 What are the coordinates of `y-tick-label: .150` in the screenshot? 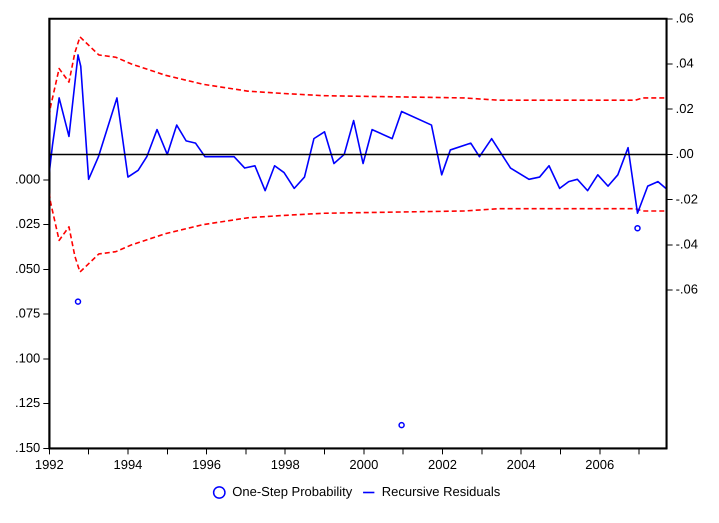 It's located at (27, 447).